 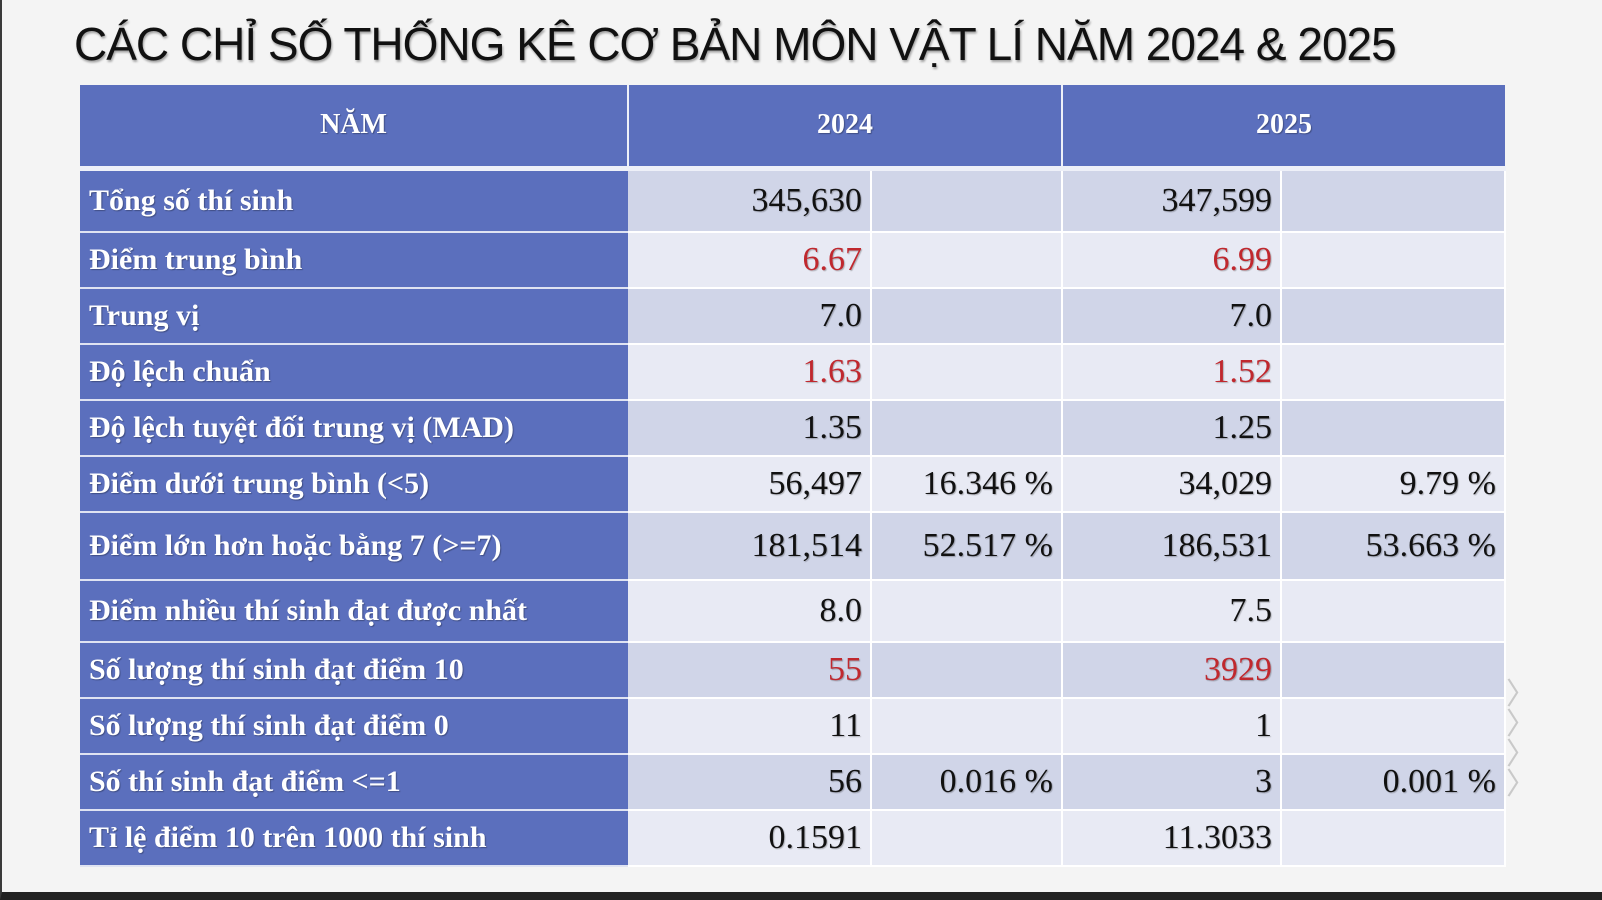 I want to click on value-2025: 1.52, so click(x=1172, y=372).